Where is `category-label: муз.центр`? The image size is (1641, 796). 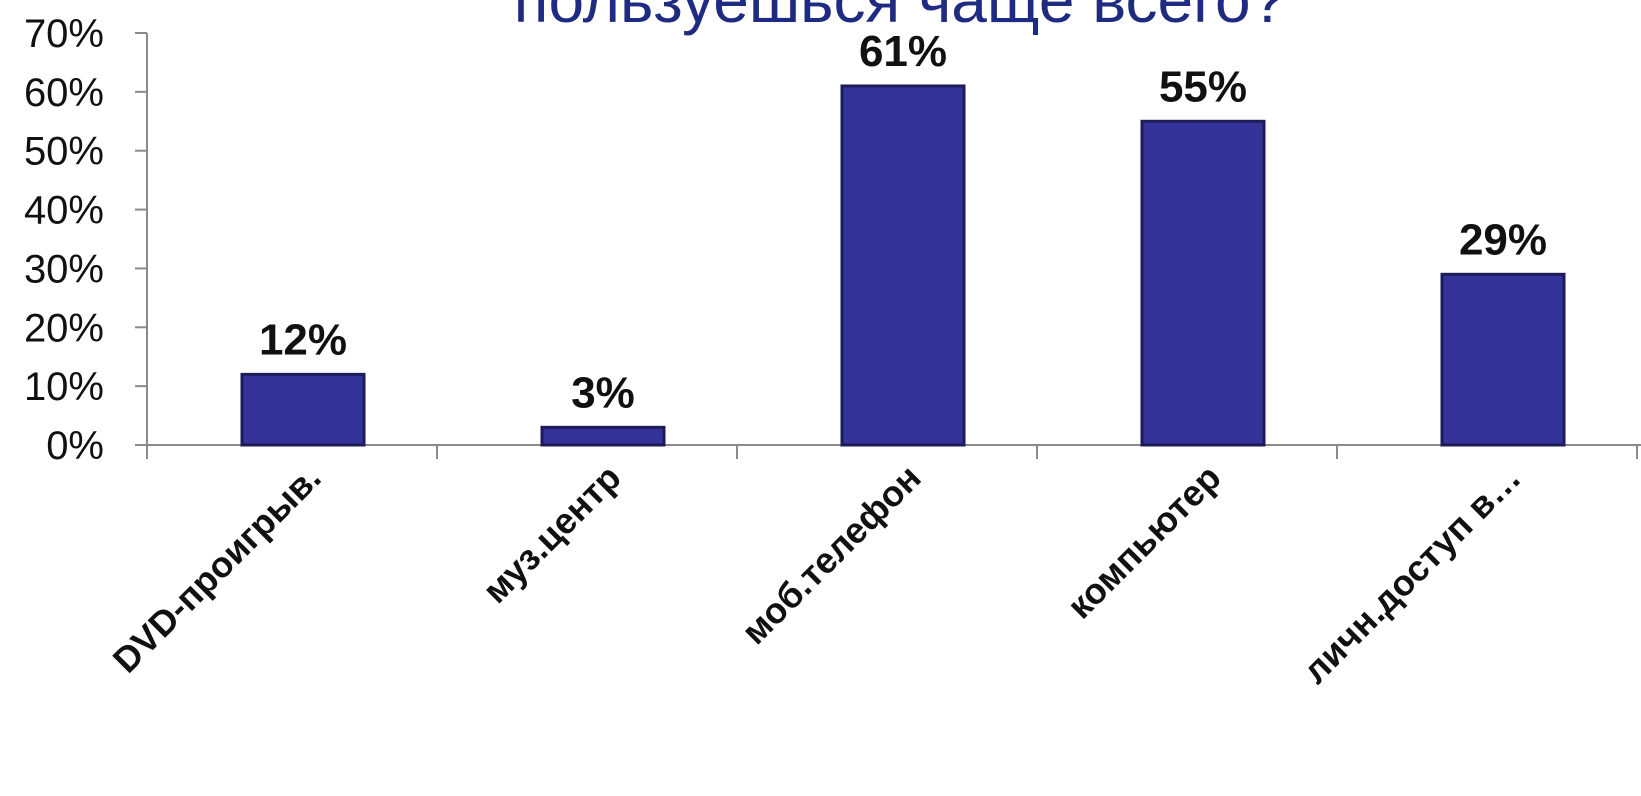 category-label: муз.центр is located at coordinates (551, 534).